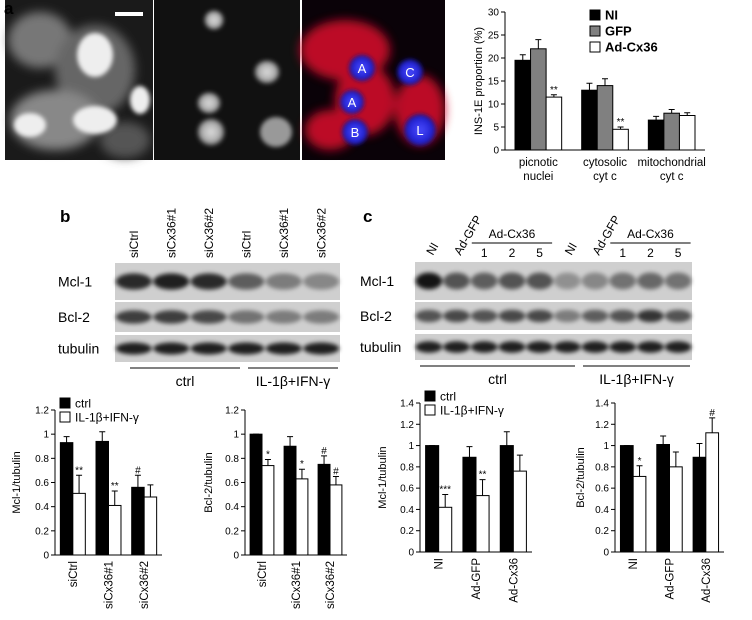  Describe the element at coordinates (355, 132) in the screenshot. I see `image-label: B` at that location.